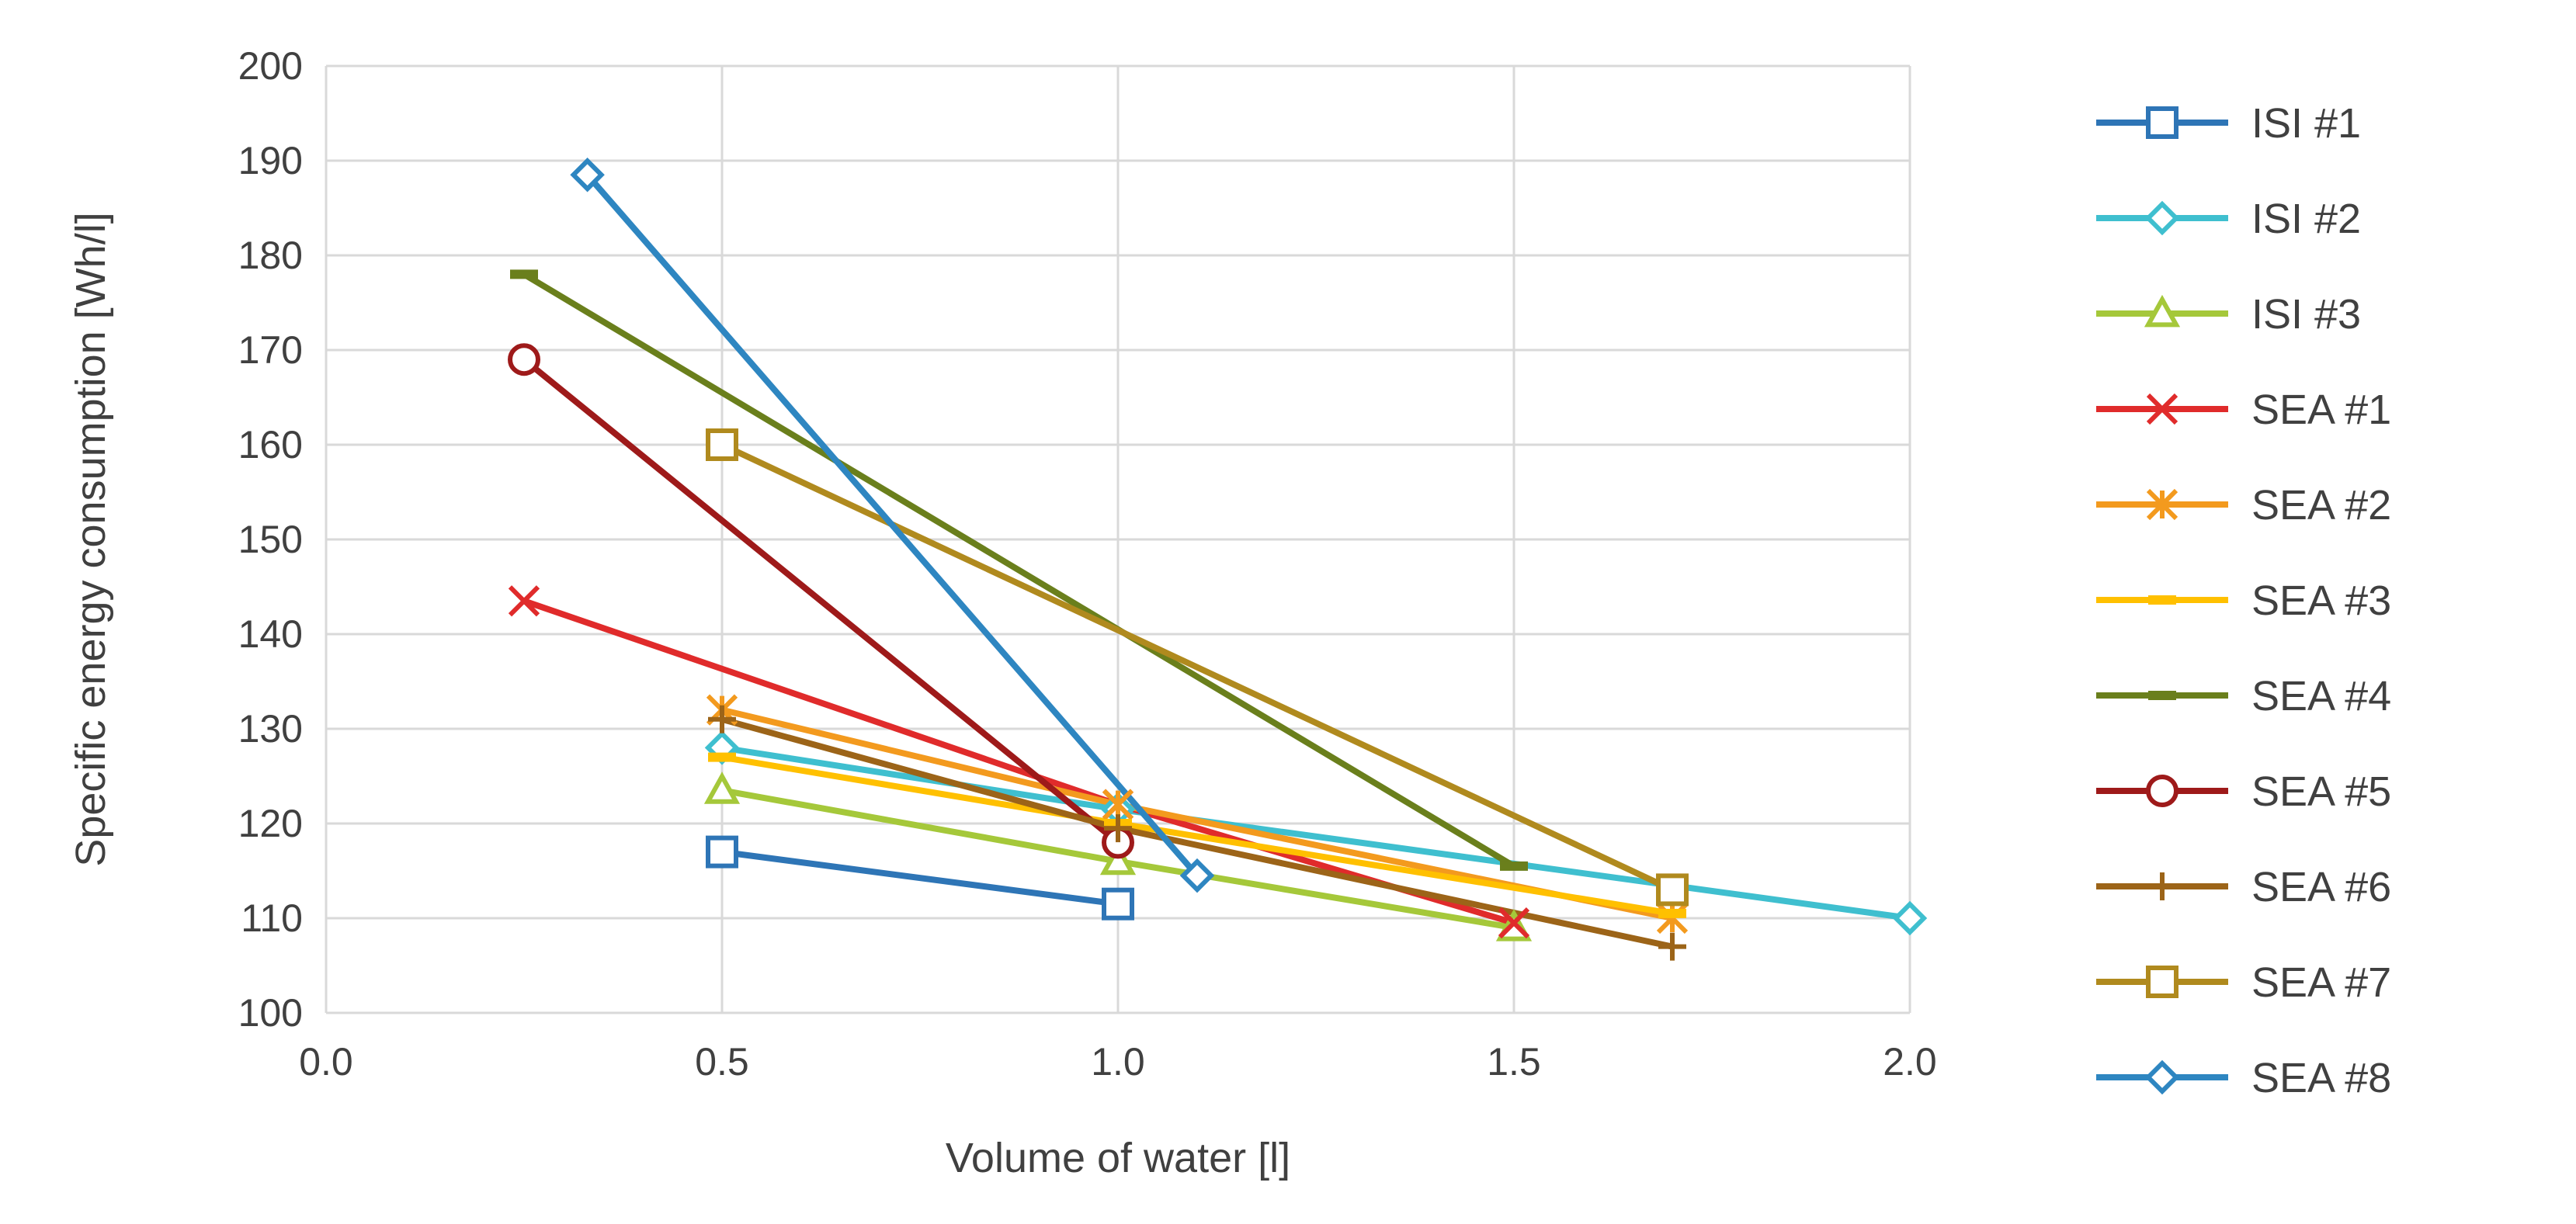  What do you see at coordinates (1118, 1062) in the screenshot?
I see `x-tick-label: 1.0` at bounding box center [1118, 1062].